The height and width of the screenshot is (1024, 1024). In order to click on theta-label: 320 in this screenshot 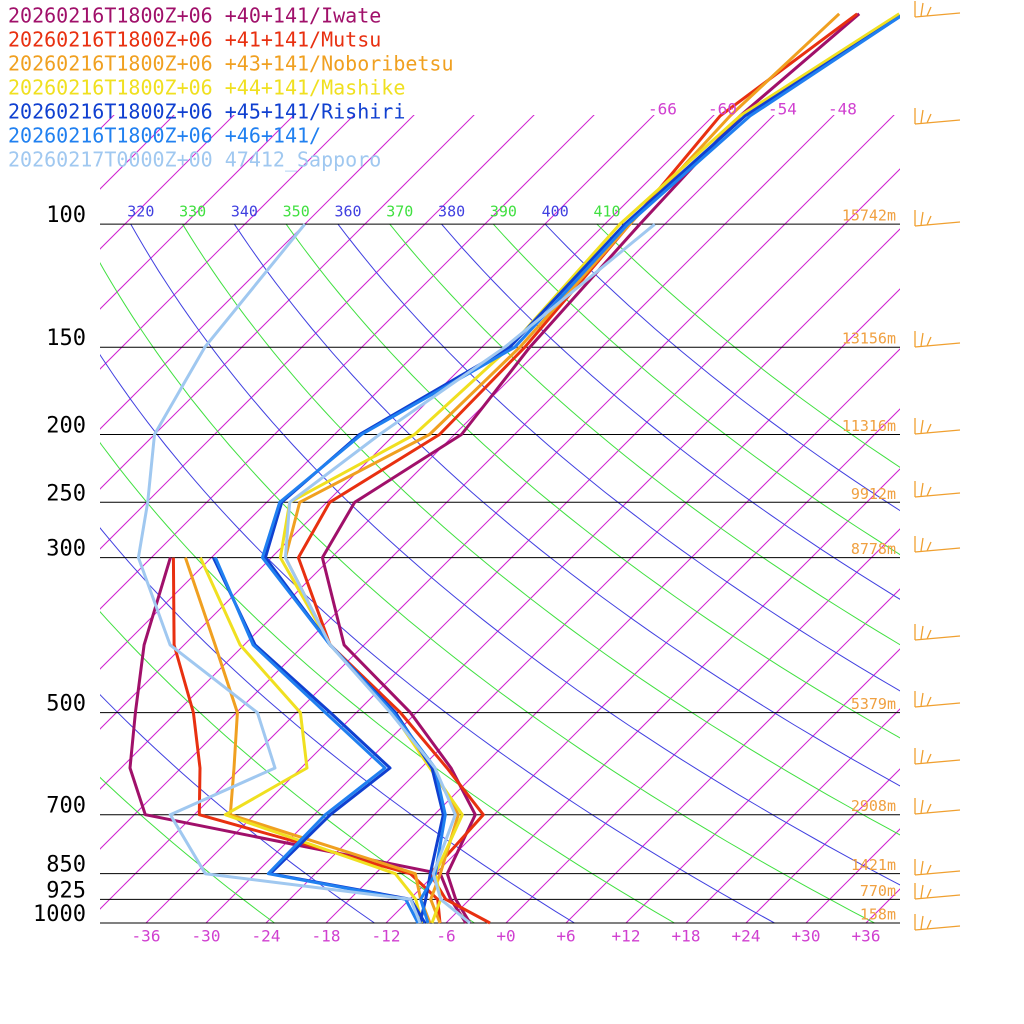, I will do `click(140, 212)`.